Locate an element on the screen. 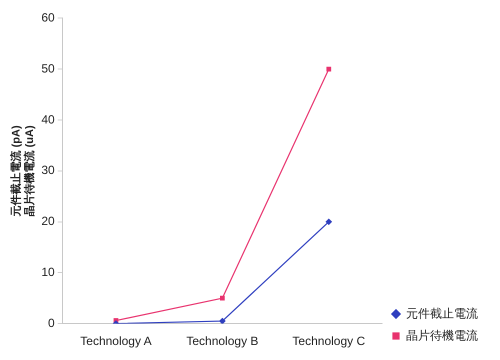  x-tick-label: Technology C is located at coordinates (329, 341).